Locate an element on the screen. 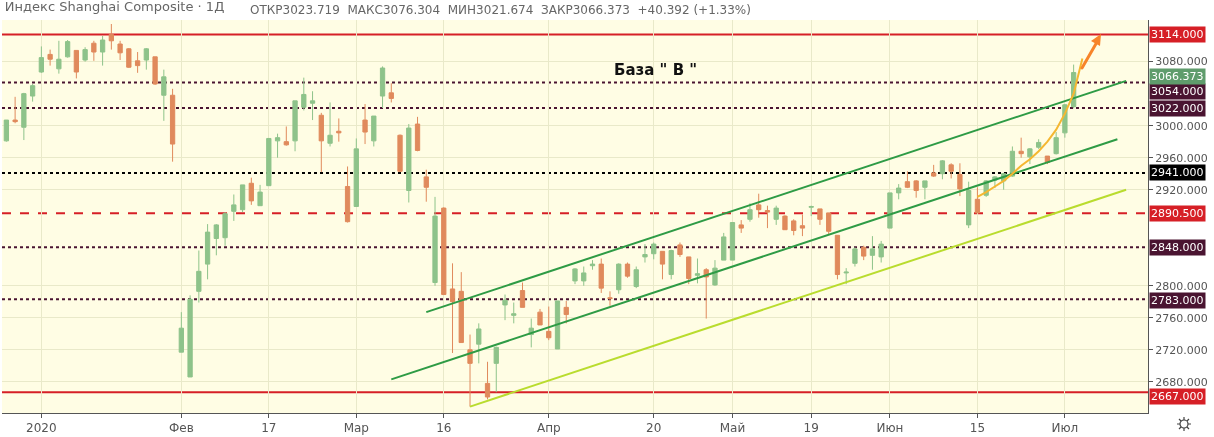  ref-line-label: 2848.000 is located at coordinates (1177, 247).